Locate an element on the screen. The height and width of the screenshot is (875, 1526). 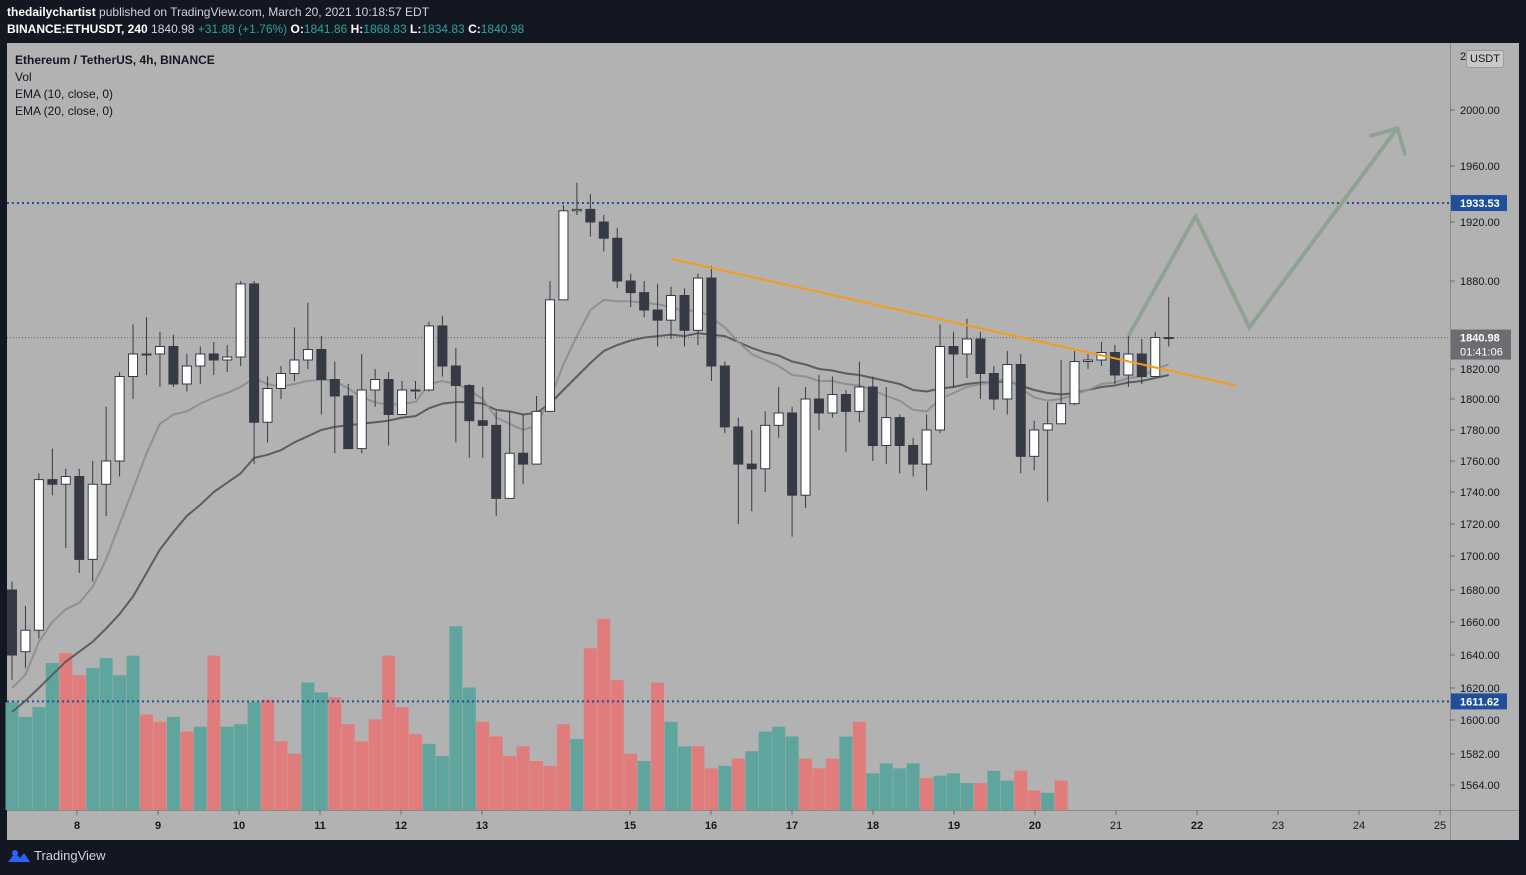
legend-ema10: EMA (10, close, 0) is located at coordinates (64, 94).